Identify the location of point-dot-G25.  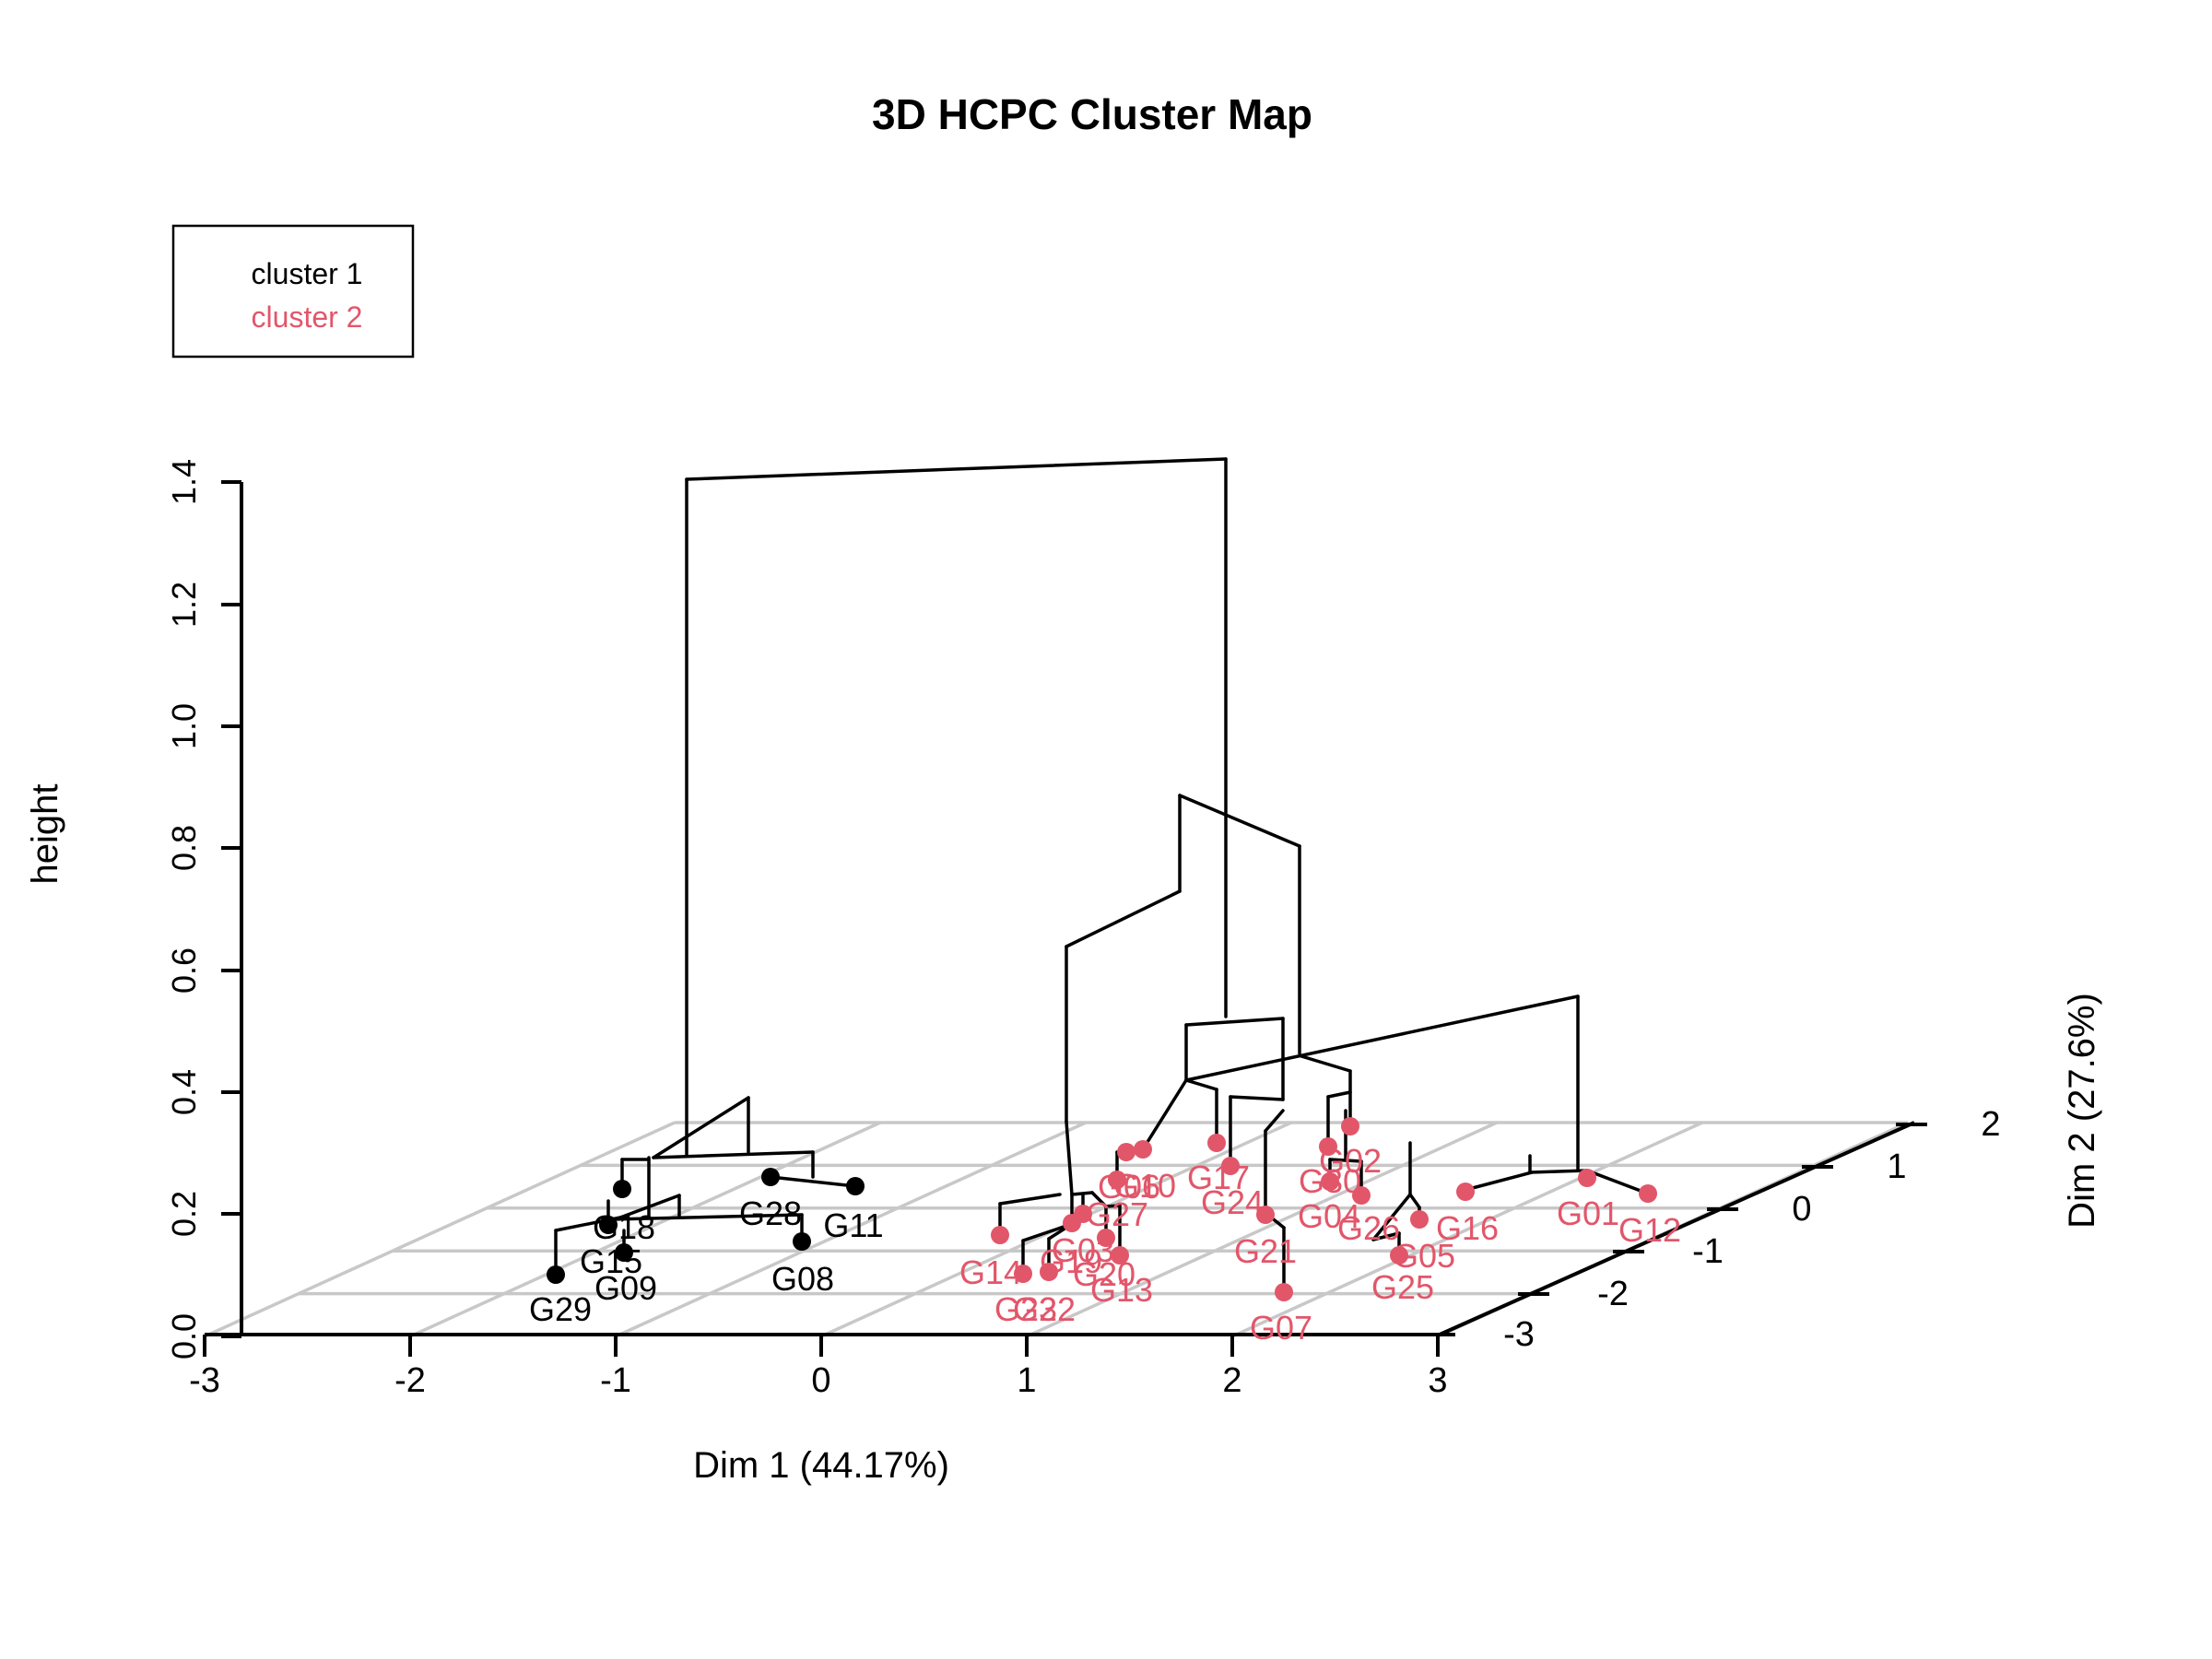
(1399, 1255).